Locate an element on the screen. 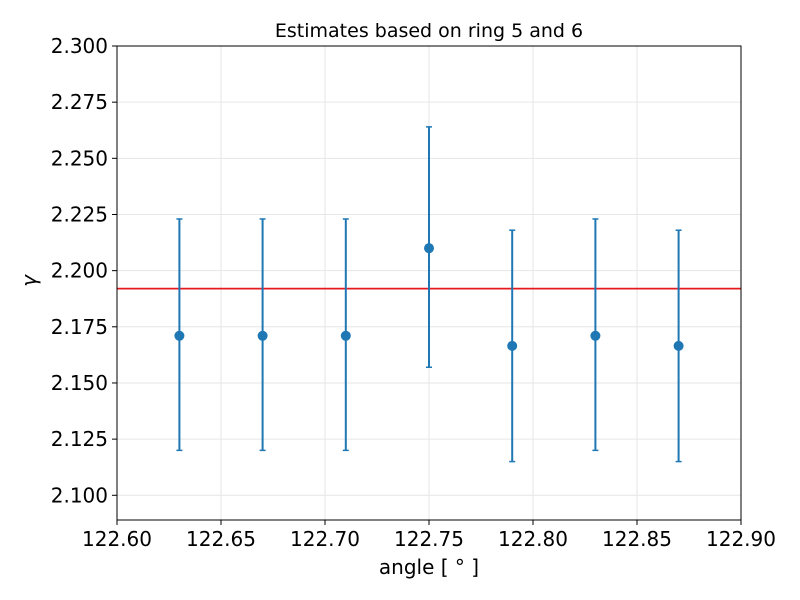 This screenshot has width=800, height=600. x-tick-label: 122.85 is located at coordinates (637, 539).